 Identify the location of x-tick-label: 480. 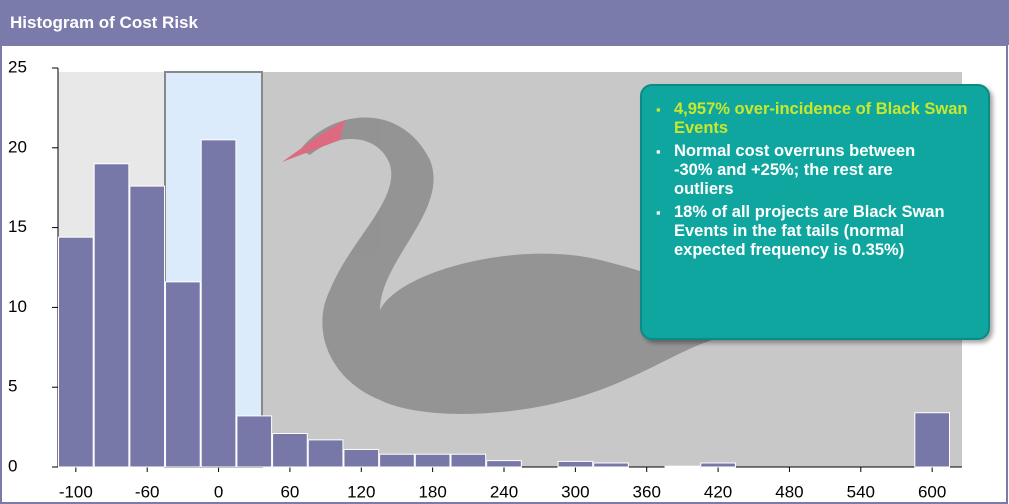
(789, 491).